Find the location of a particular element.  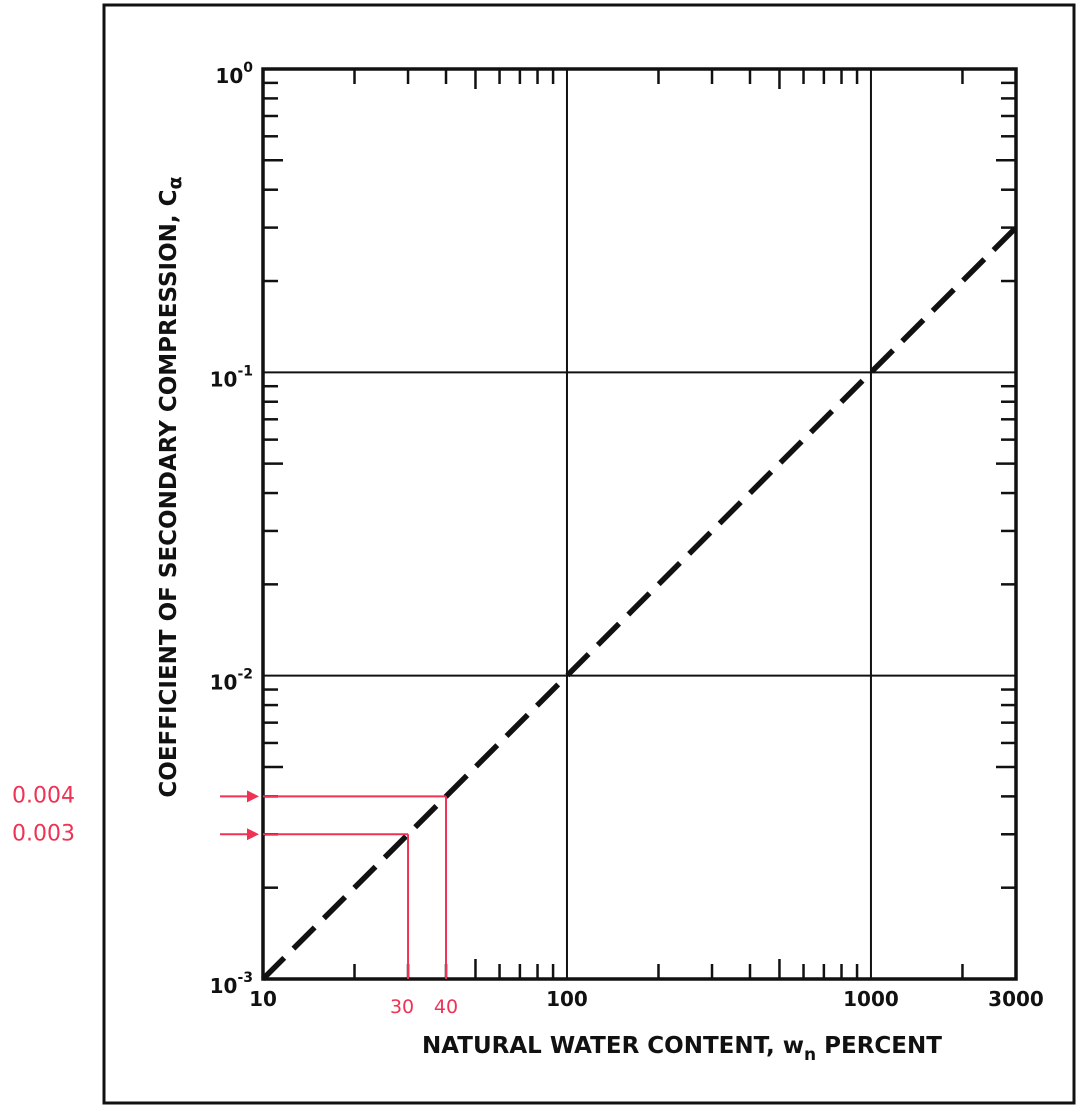

annotation-x-value: 40 is located at coordinates (446, 1007).